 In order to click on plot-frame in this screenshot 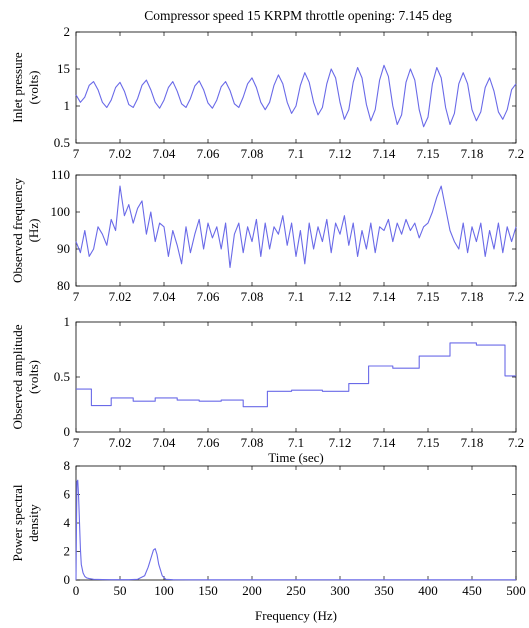, I will do `click(296, 377)`.